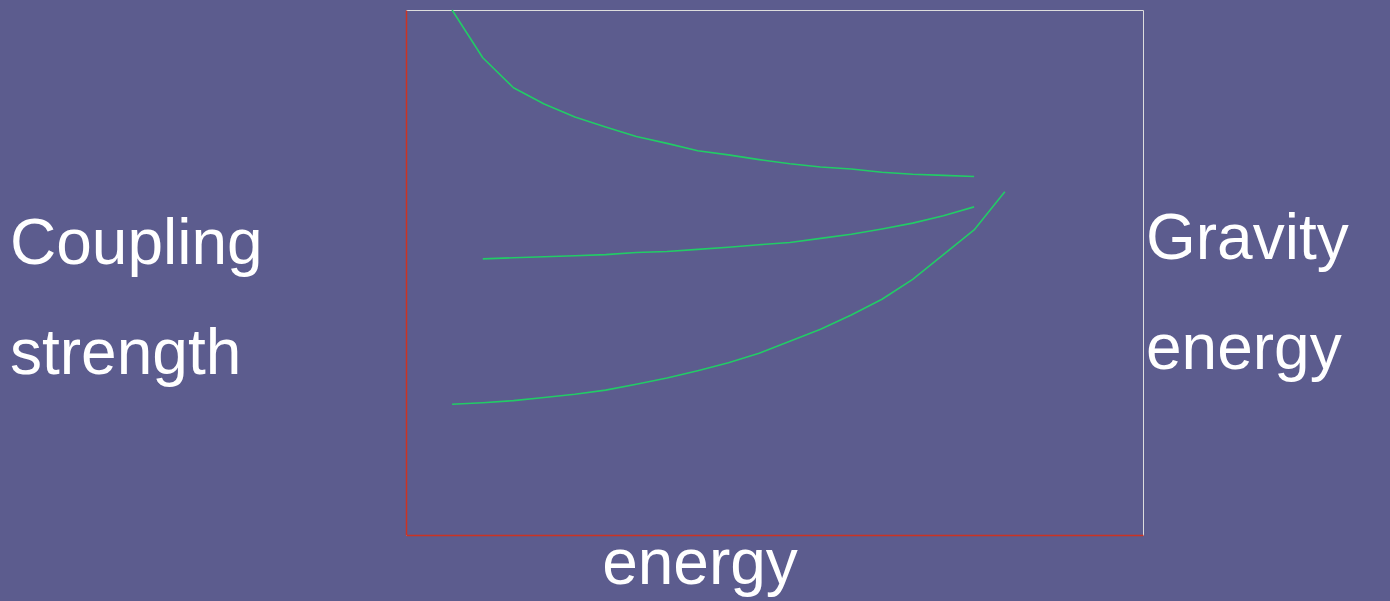 The image size is (1390, 601). I want to click on text: Gravity energy, so click(1247, 292).